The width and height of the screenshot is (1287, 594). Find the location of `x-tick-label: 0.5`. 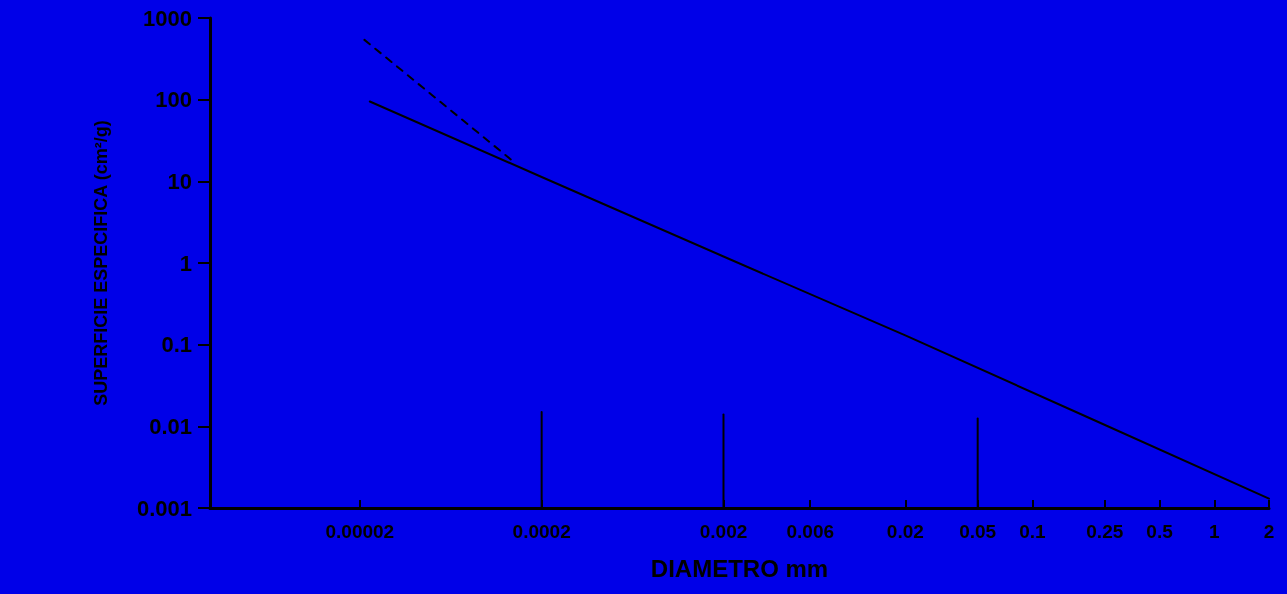

x-tick-label: 0.5 is located at coordinates (1160, 531).